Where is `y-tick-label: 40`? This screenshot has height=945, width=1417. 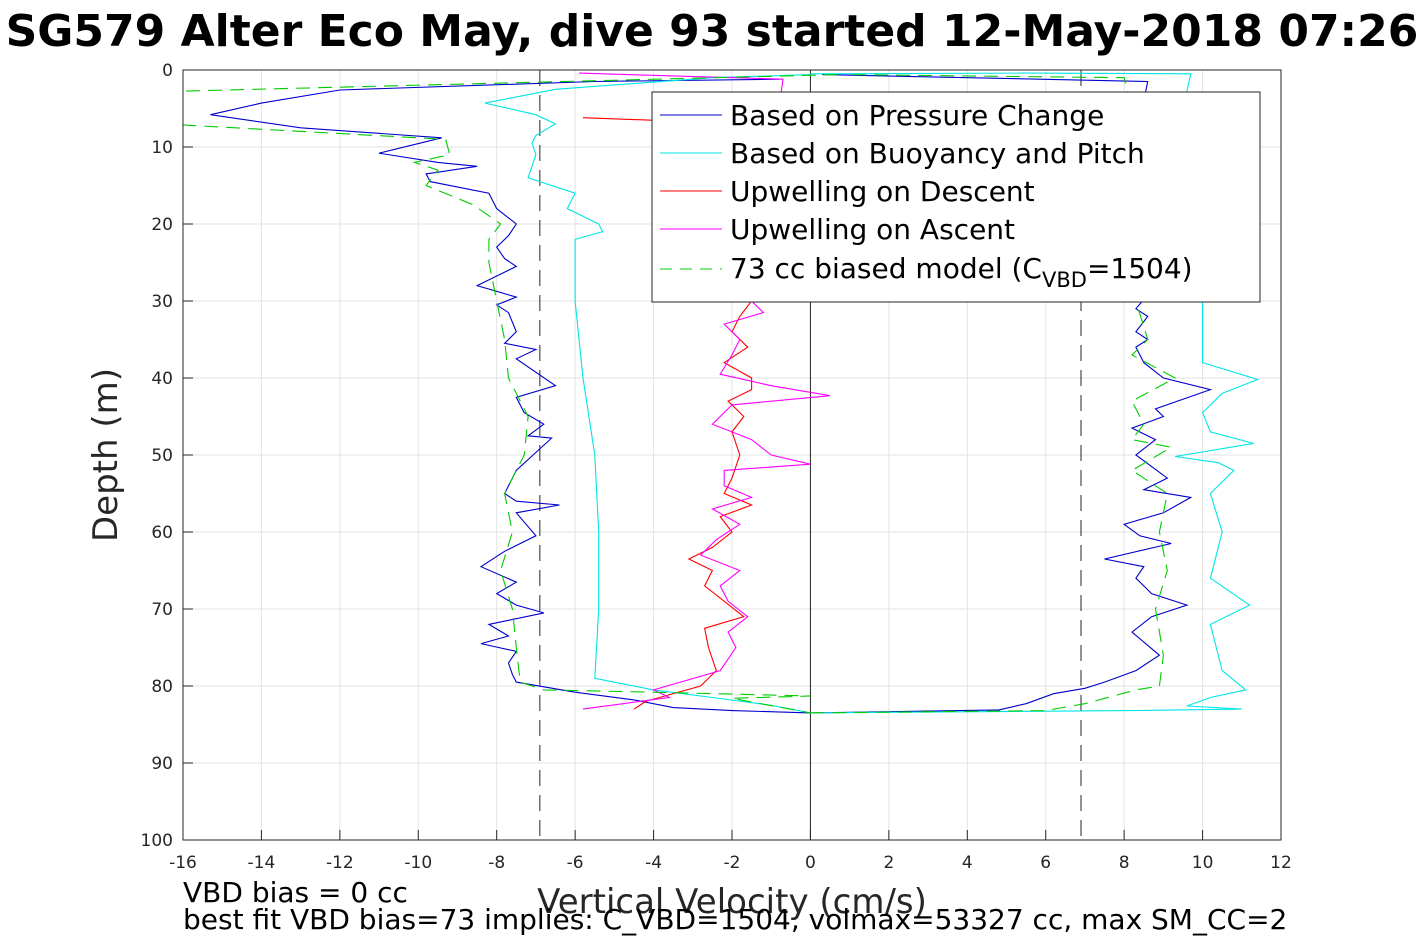
y-tick-label: 40 is located at coordinates (162, 379).